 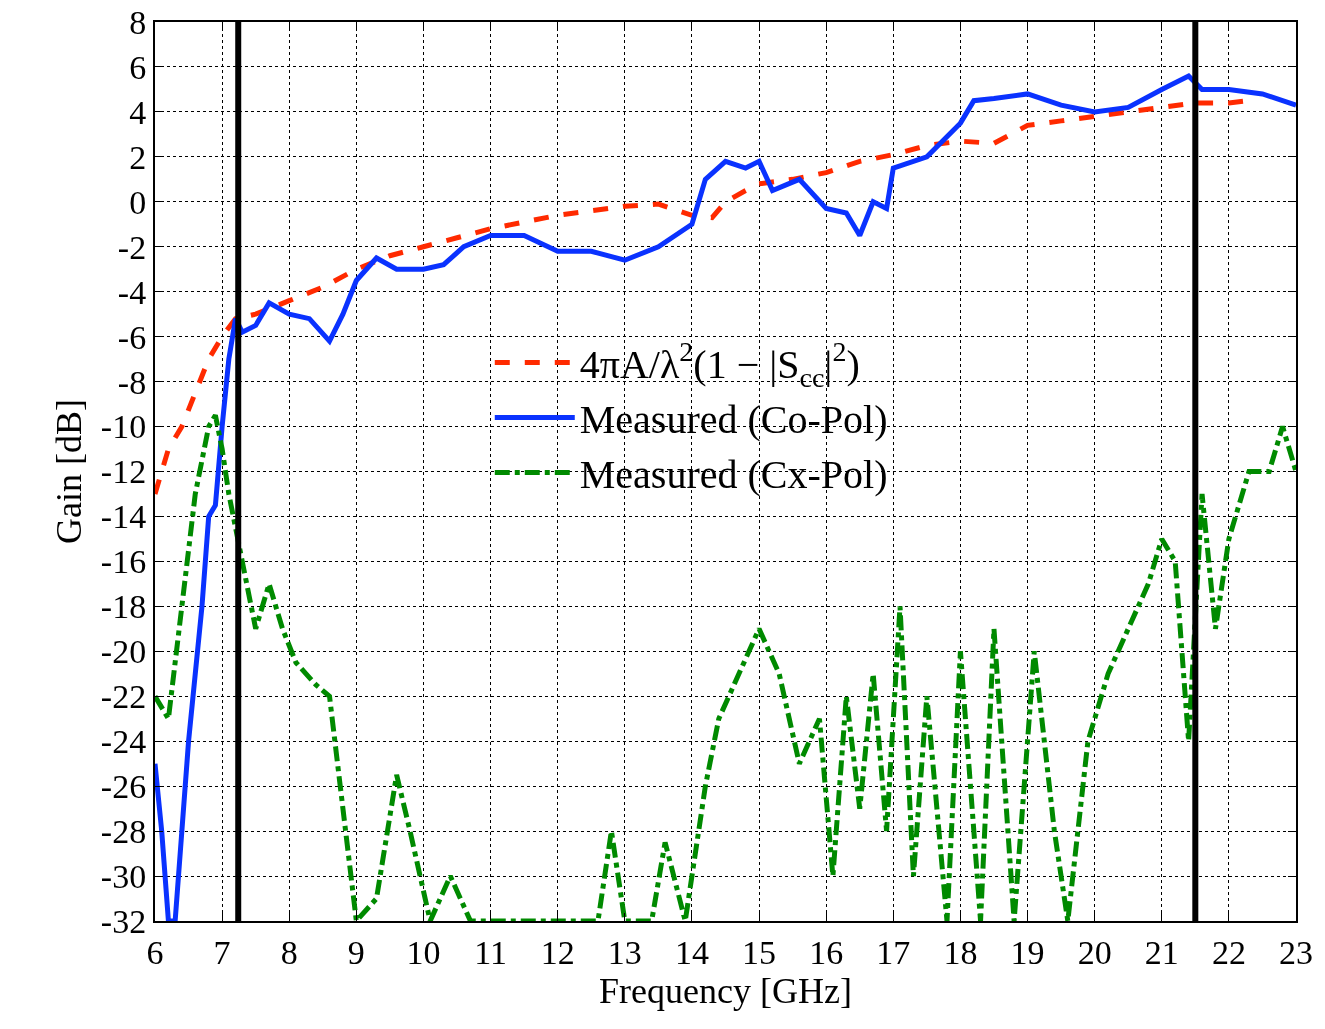 What do you see at coordinates (893, 952) in the screenshot?
I see `x-tick-label: 17` at bounding box center [893, 952].